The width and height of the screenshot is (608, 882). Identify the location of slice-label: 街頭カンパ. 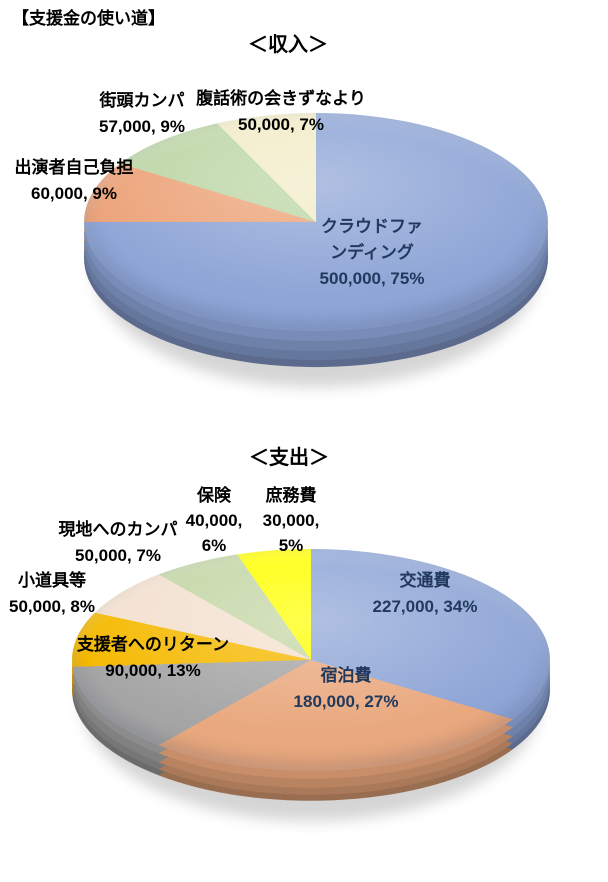
(142, 100).